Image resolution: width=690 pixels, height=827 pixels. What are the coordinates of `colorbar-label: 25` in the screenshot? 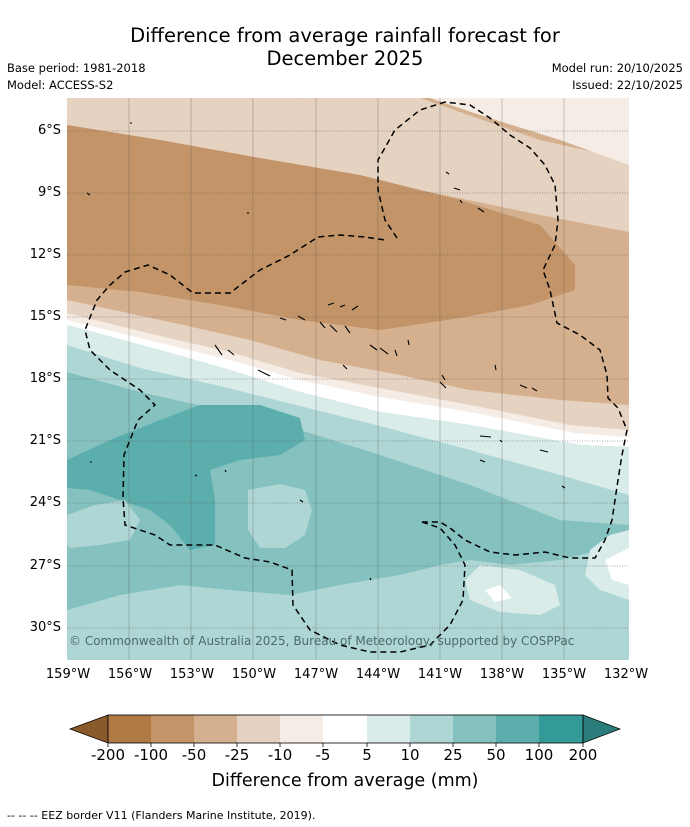 It's located at (453, 755).